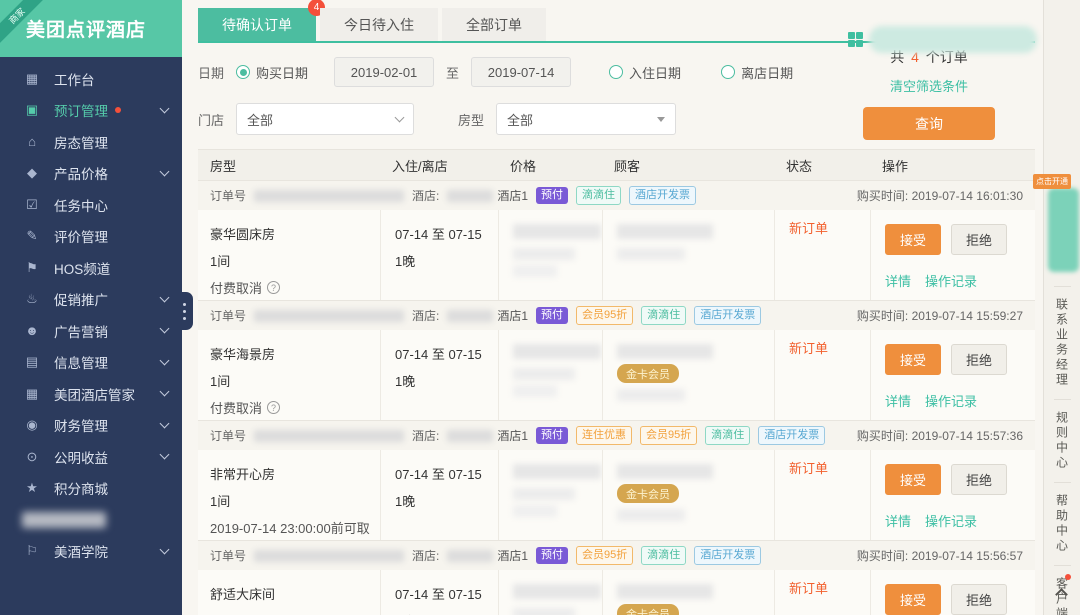 Image resolution: width=1080 pixels, height=615 pixels. Describe the element at coordinates (272, 72) in the screenshot. I see `radio-buy-date: 购买日期` at that location.